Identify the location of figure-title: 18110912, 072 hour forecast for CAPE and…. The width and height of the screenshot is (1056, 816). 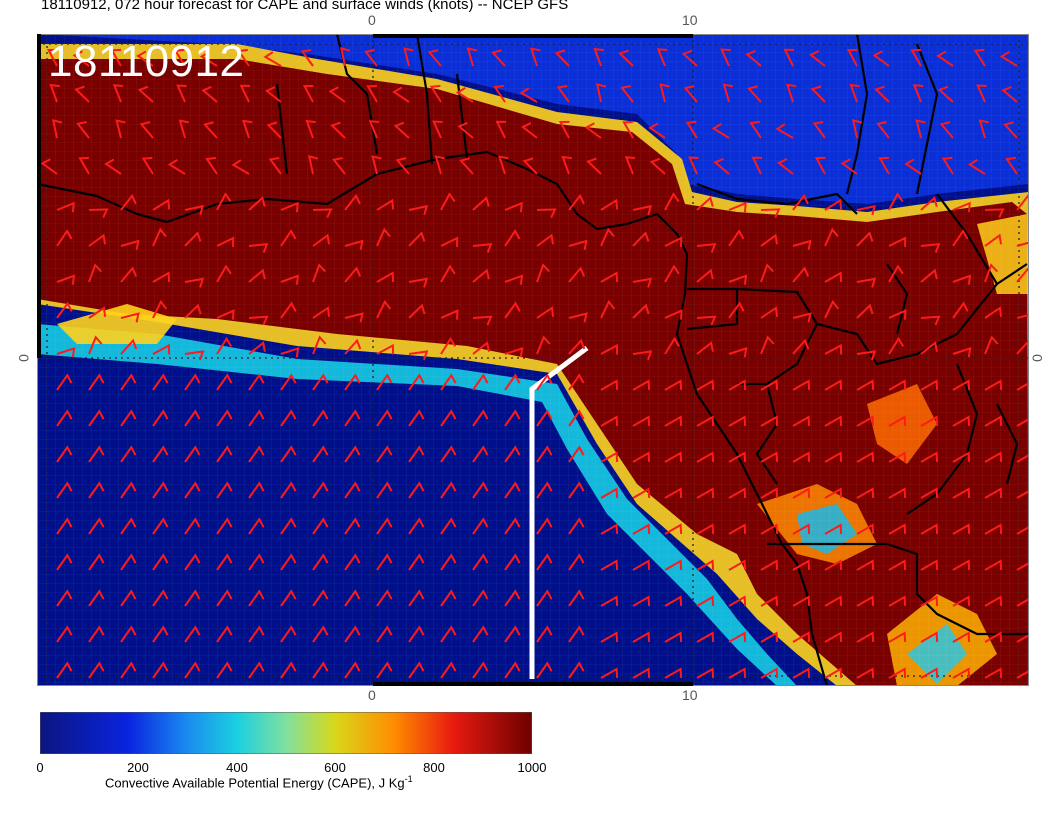
(305, 6).